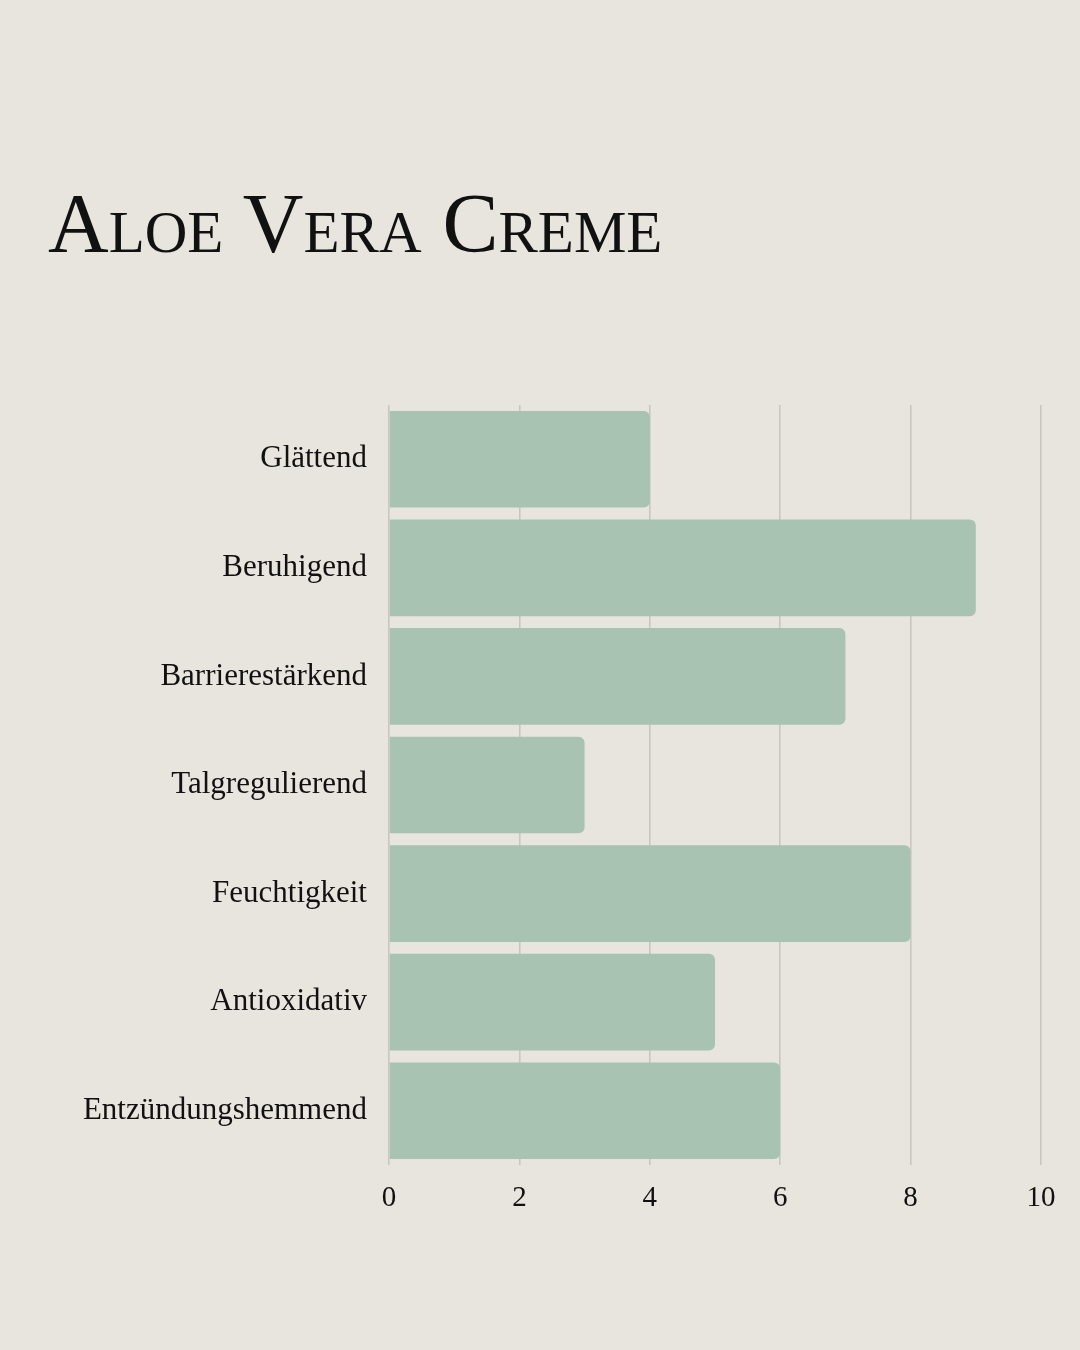  I want to click on y-tick-label: Glättend, so click(314, 457).